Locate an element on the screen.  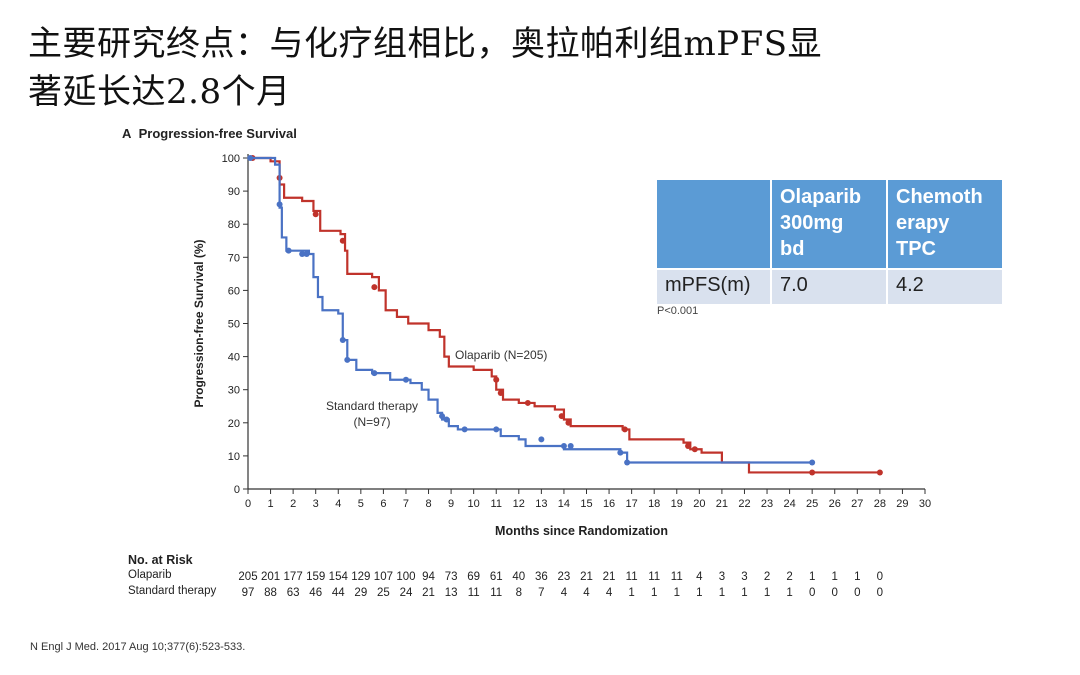
y-tick-label: 50 is located at coordinates (234, 325).